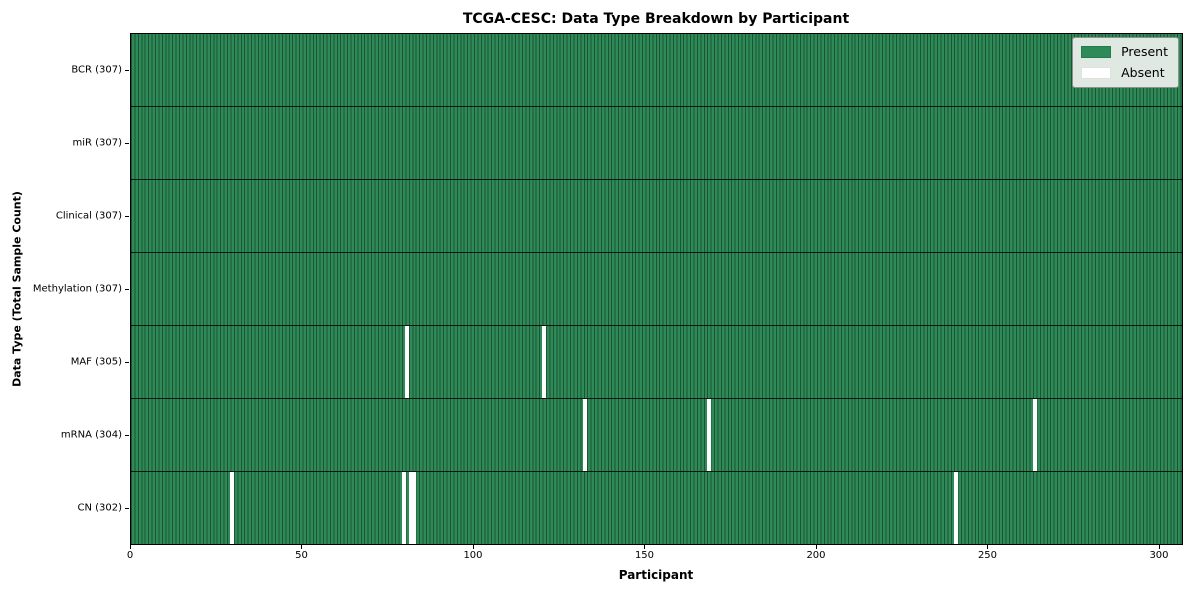  I want to click on legend-entry-present: Present, so click(1124, 51).